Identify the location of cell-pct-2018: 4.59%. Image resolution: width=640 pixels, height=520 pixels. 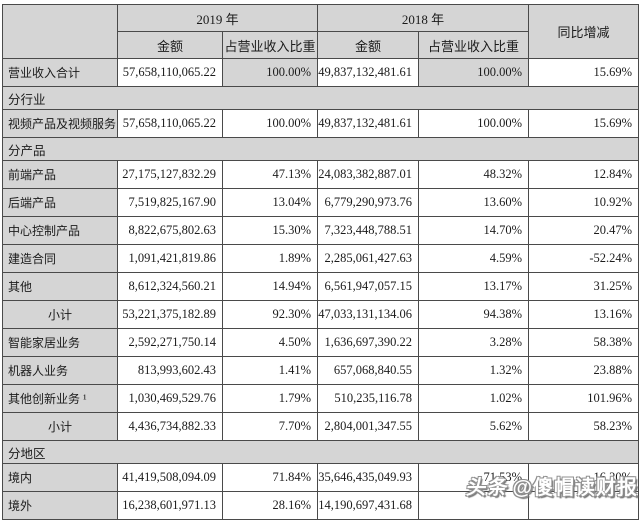
(474, 258).